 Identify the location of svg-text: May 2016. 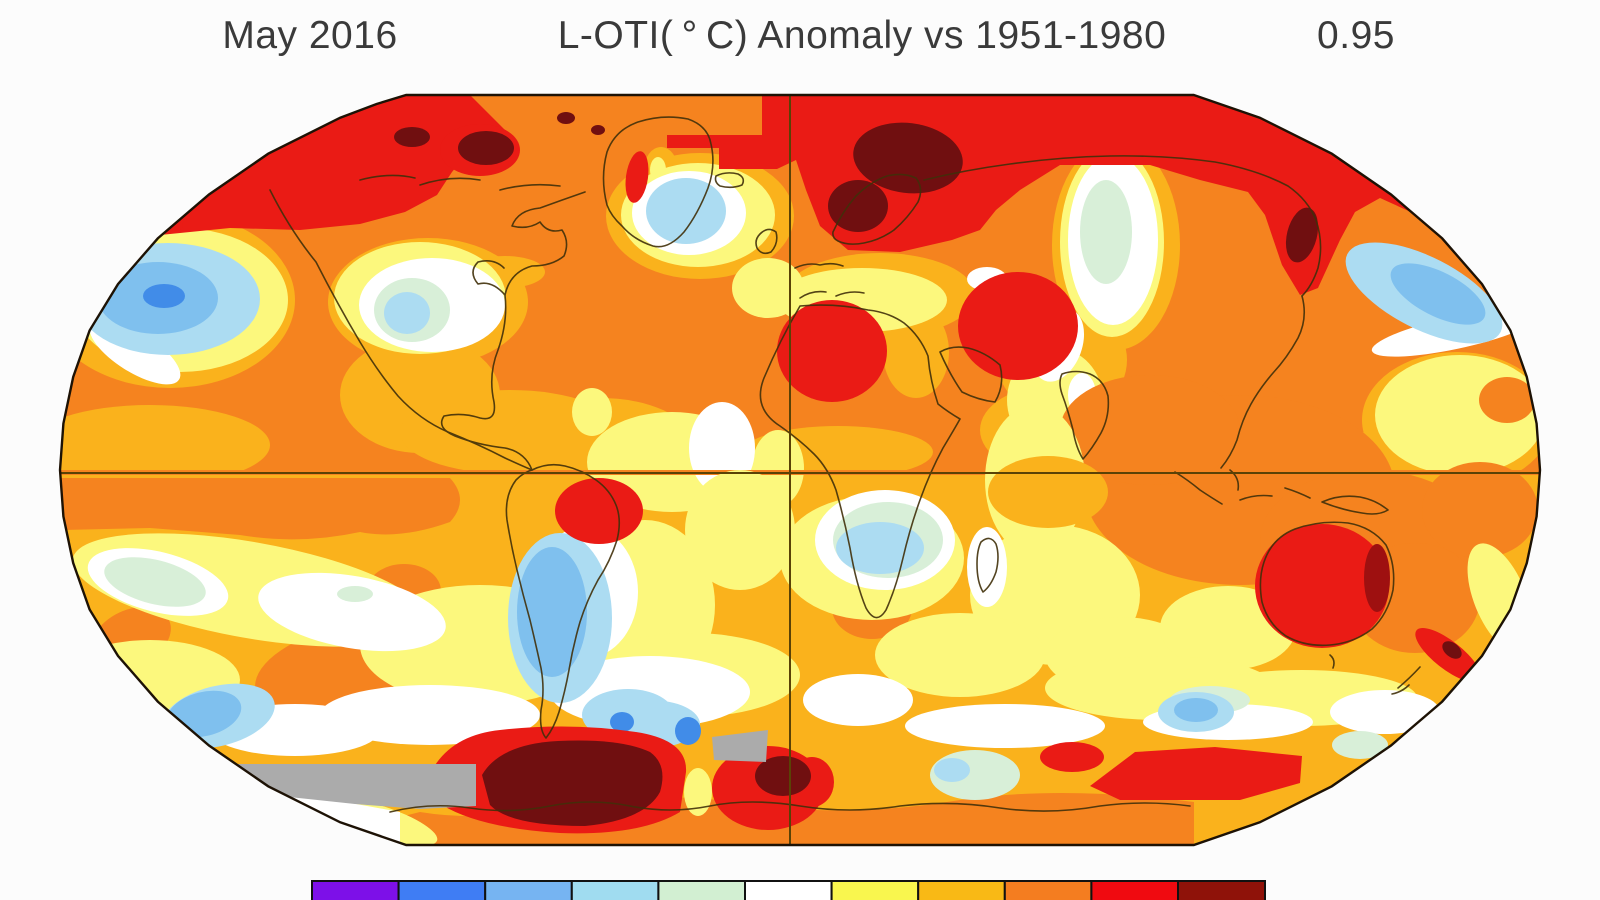
(309, 35).